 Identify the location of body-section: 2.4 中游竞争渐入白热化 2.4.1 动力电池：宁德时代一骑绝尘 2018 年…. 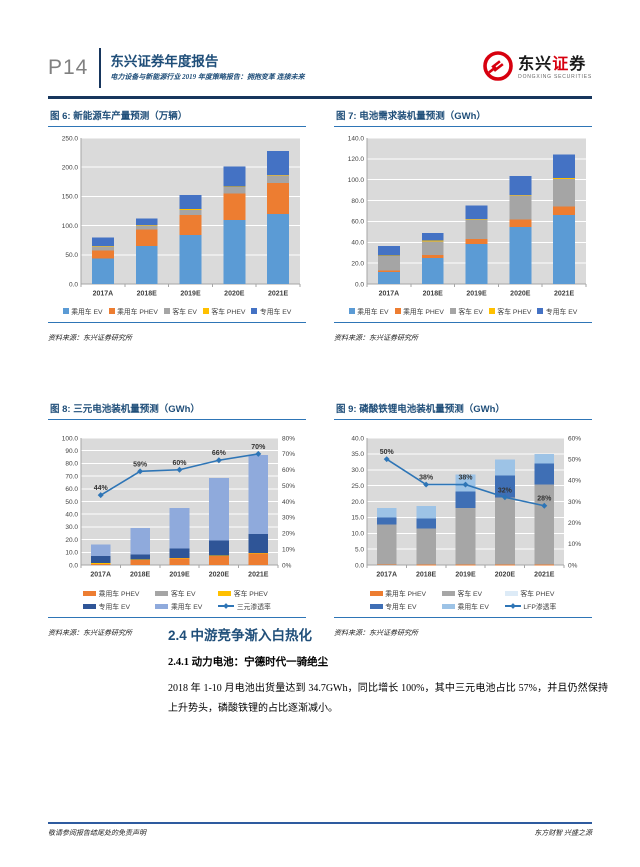
(388, 671).